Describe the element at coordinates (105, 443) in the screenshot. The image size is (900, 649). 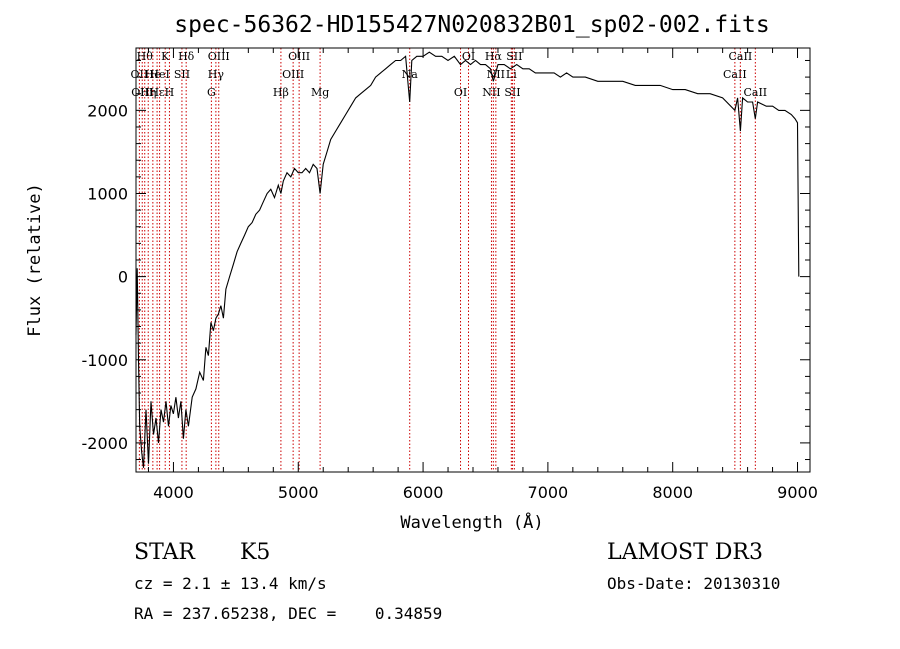
I see `y-tick-label-0: -2000` at that location.